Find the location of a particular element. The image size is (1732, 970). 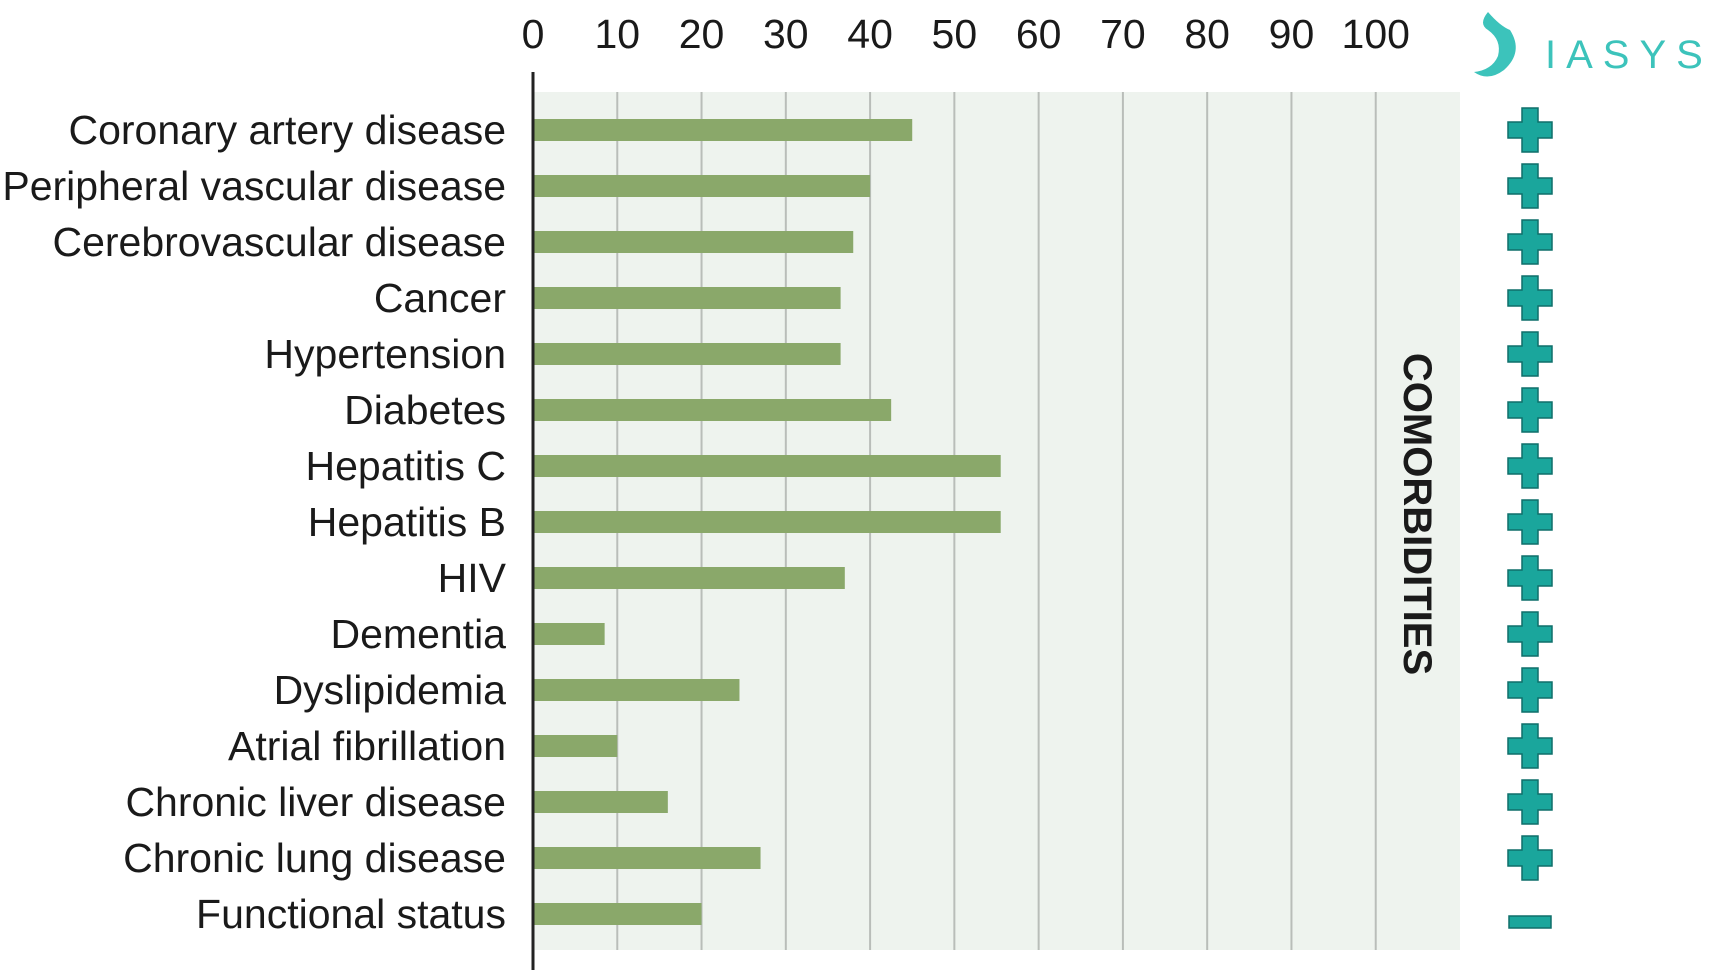

category-label: Atrial fibrillation is located at coordinates (367, 746).